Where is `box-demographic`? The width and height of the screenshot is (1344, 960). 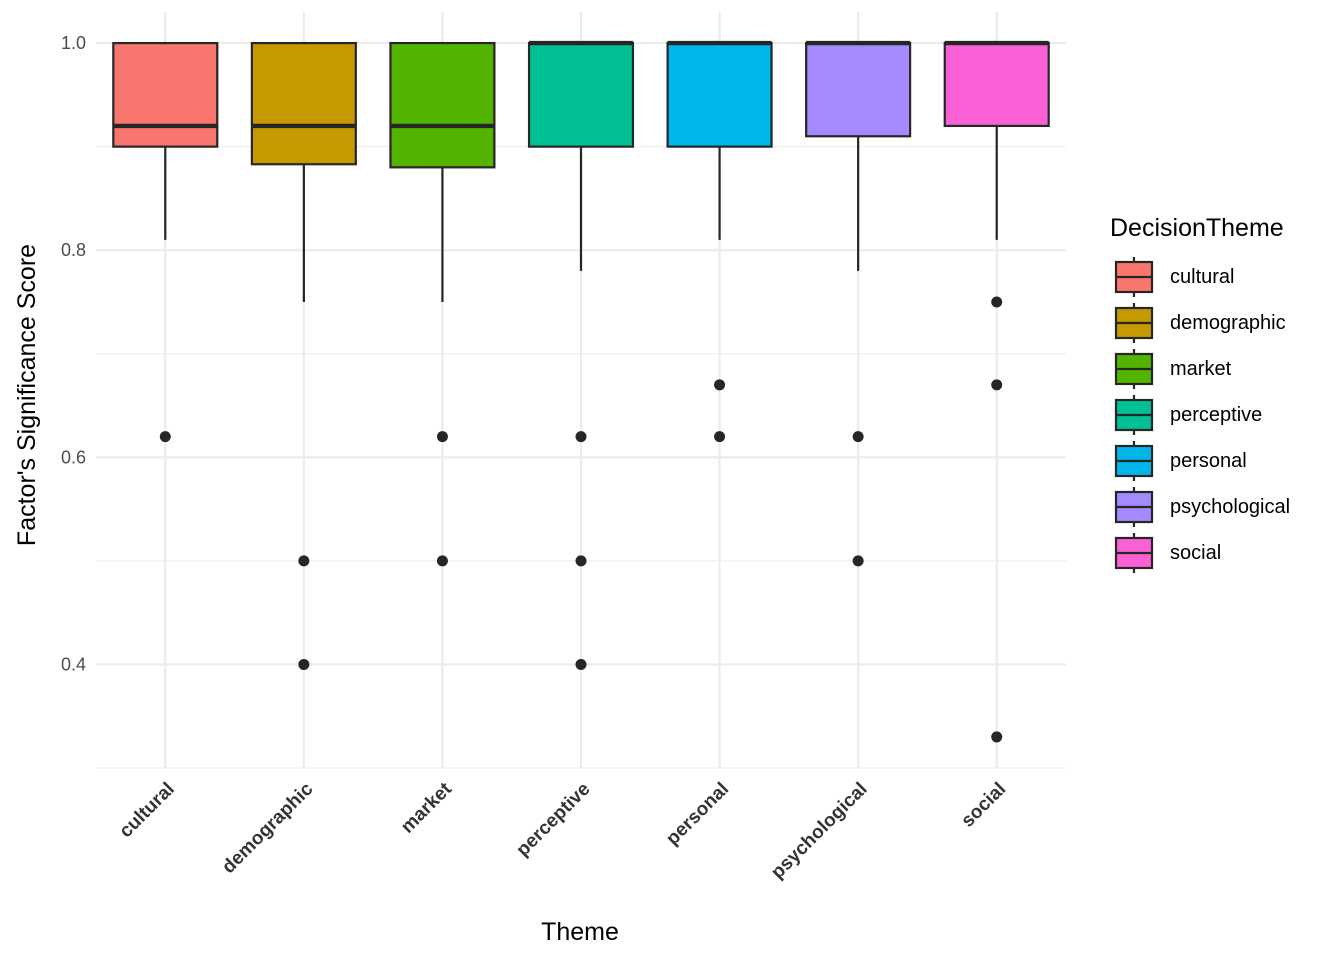 box-demographic is located at coordinates (303, 355).